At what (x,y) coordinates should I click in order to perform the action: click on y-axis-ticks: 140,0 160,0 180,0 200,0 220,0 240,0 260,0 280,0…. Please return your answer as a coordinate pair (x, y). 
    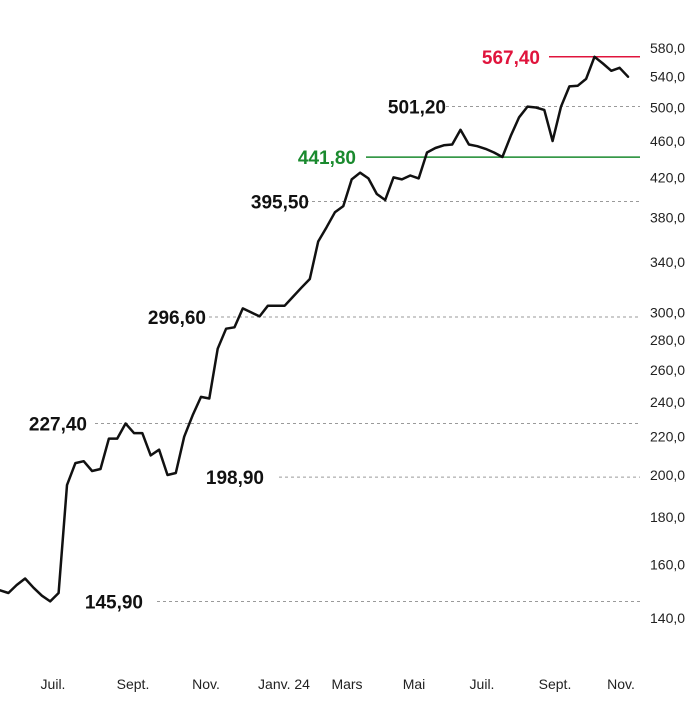
    Looking at the image, I should click on (667, 333).